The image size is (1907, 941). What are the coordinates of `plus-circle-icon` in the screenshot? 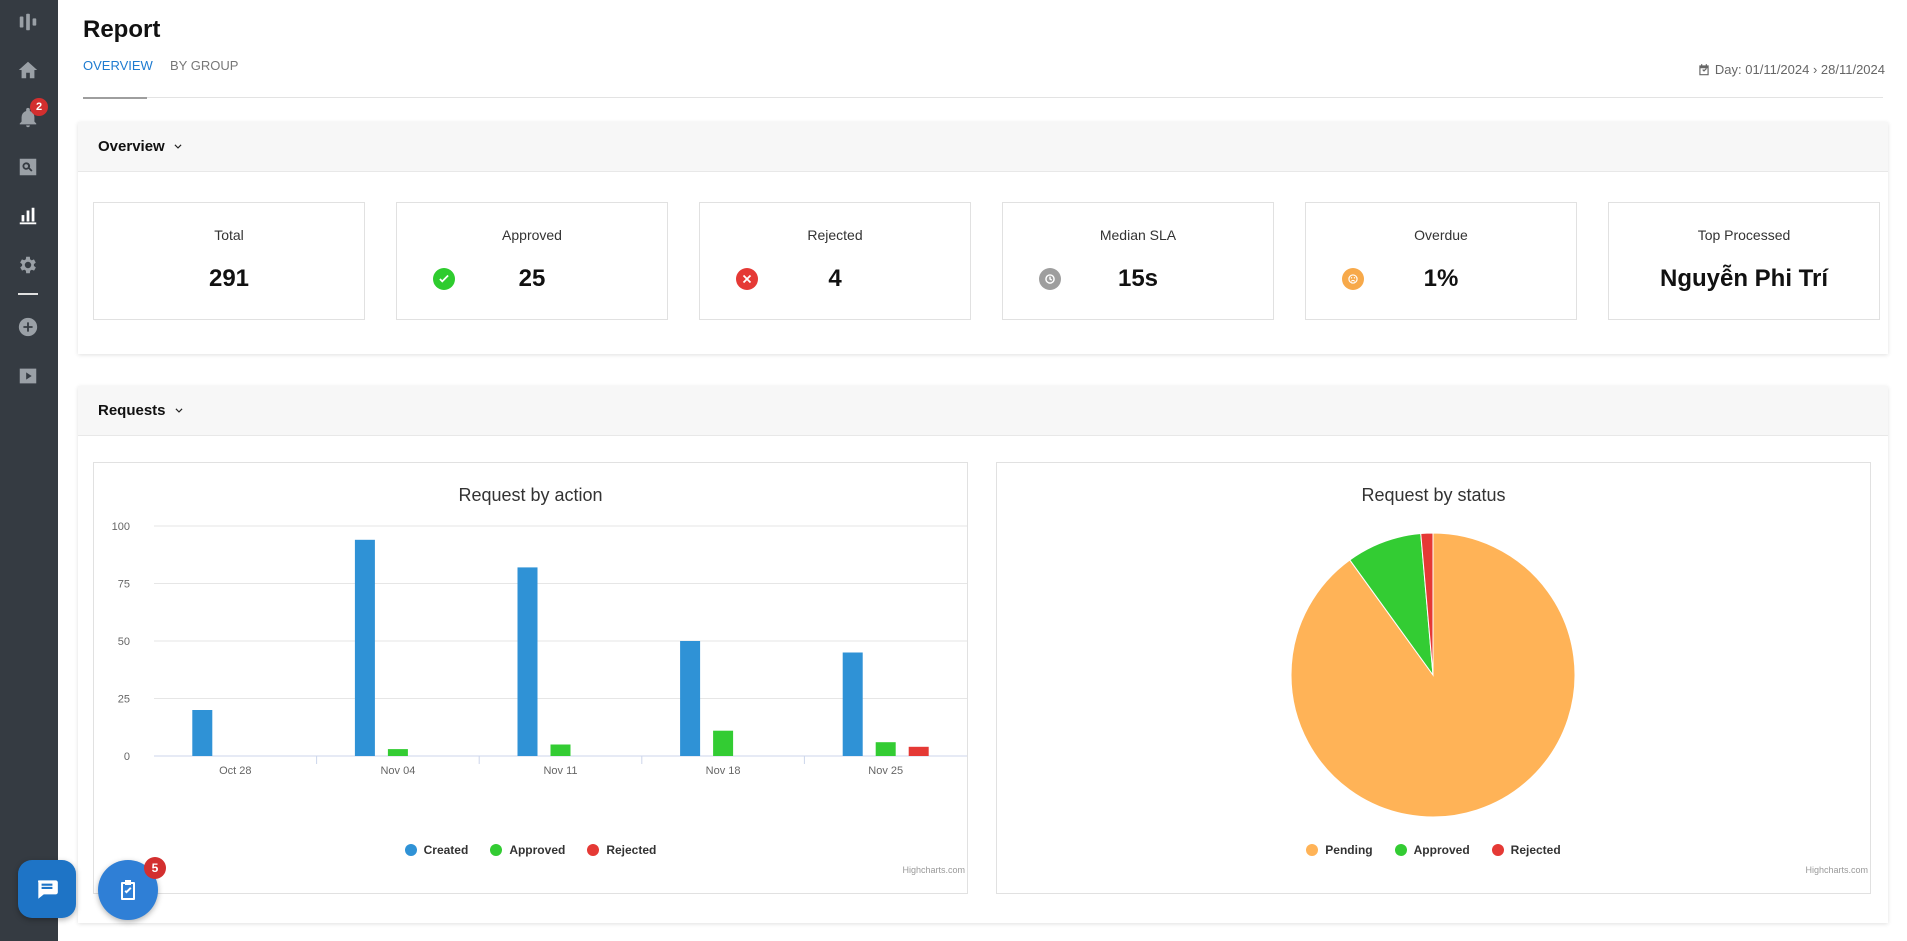 It's located at (28, 327).